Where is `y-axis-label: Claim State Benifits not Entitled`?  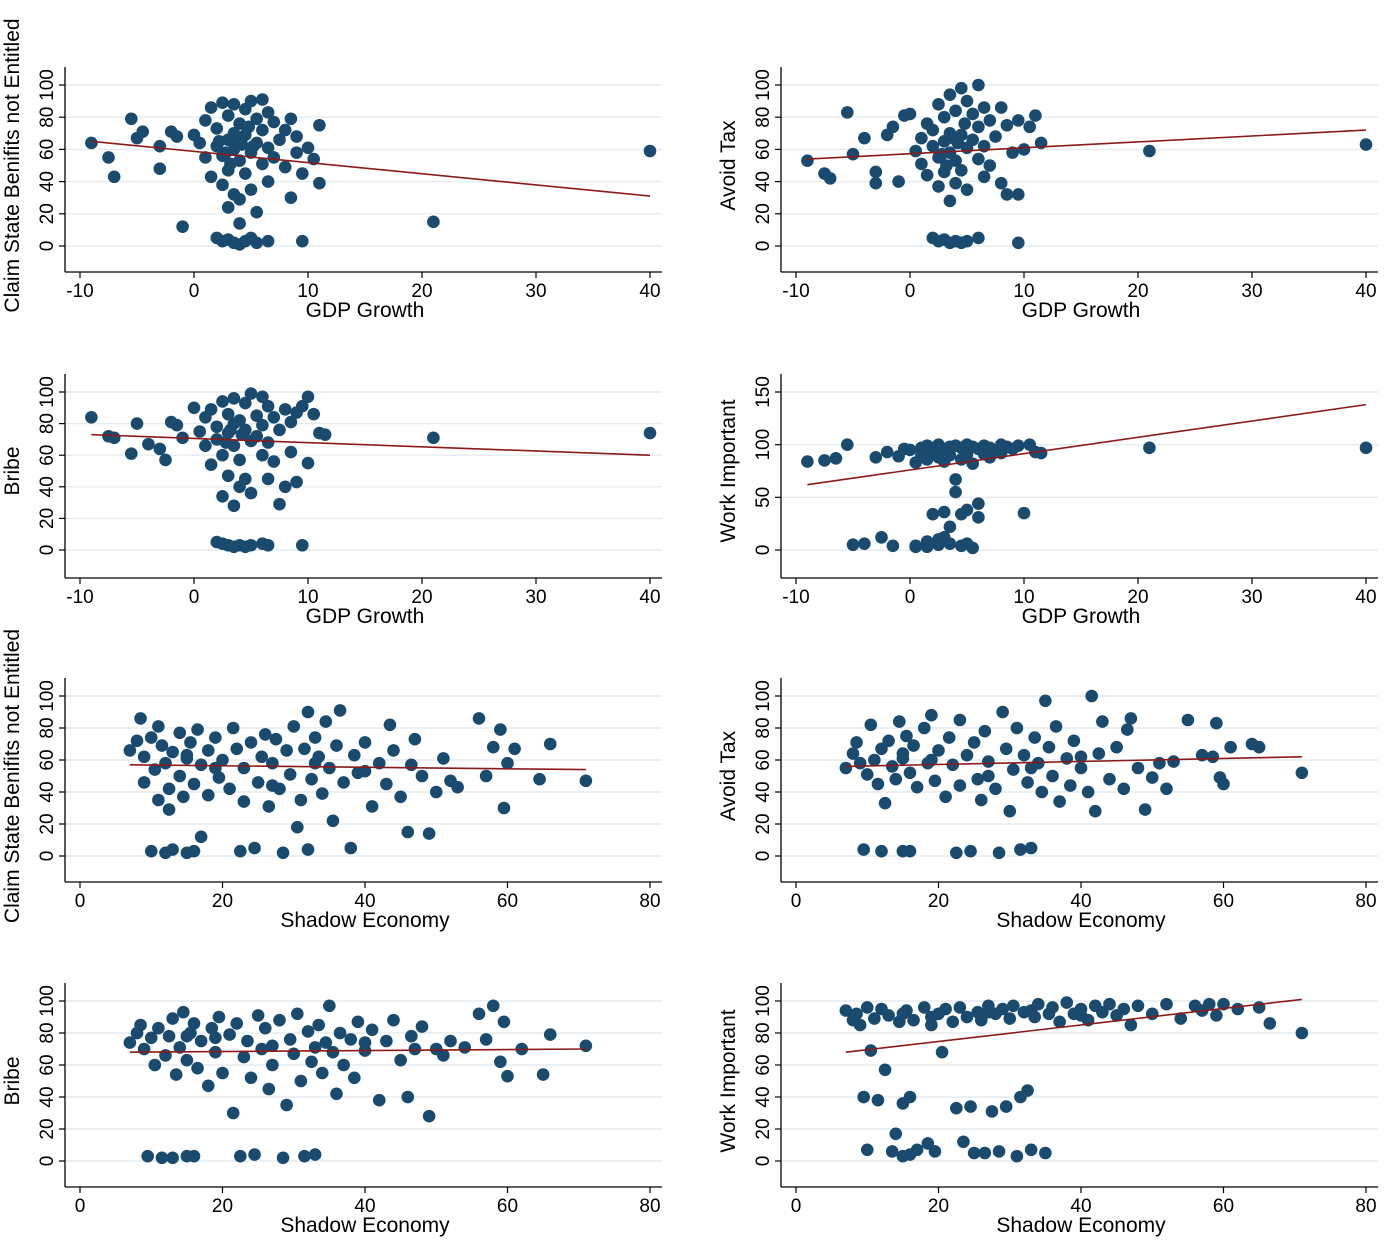 y-axis-label: Claim State Benifits not Entitled is located at coordinates (12, 776).